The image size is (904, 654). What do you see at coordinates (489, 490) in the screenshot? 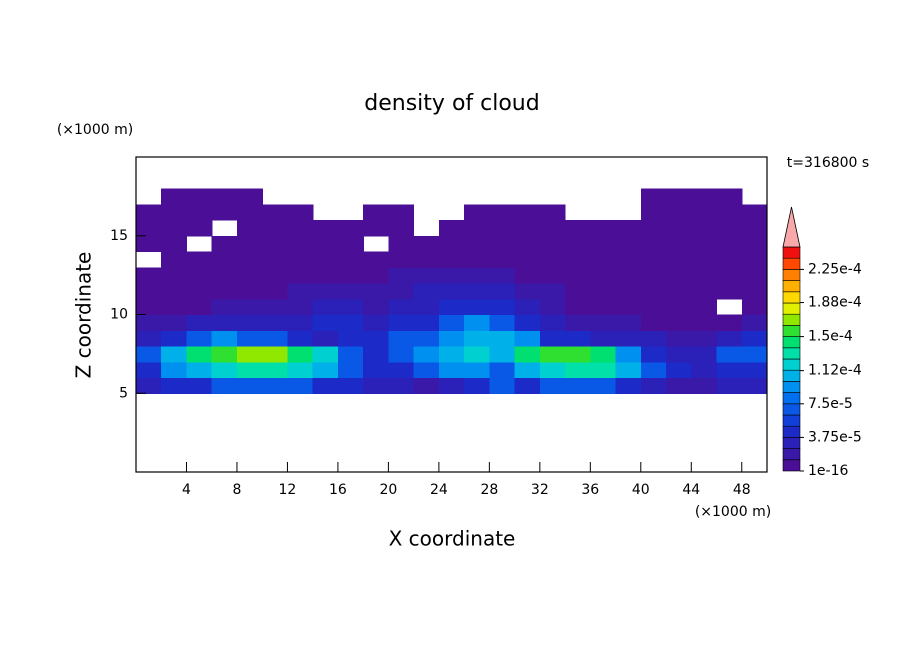
I see `x-tick-label: 28` at bounding box center [489, 490].